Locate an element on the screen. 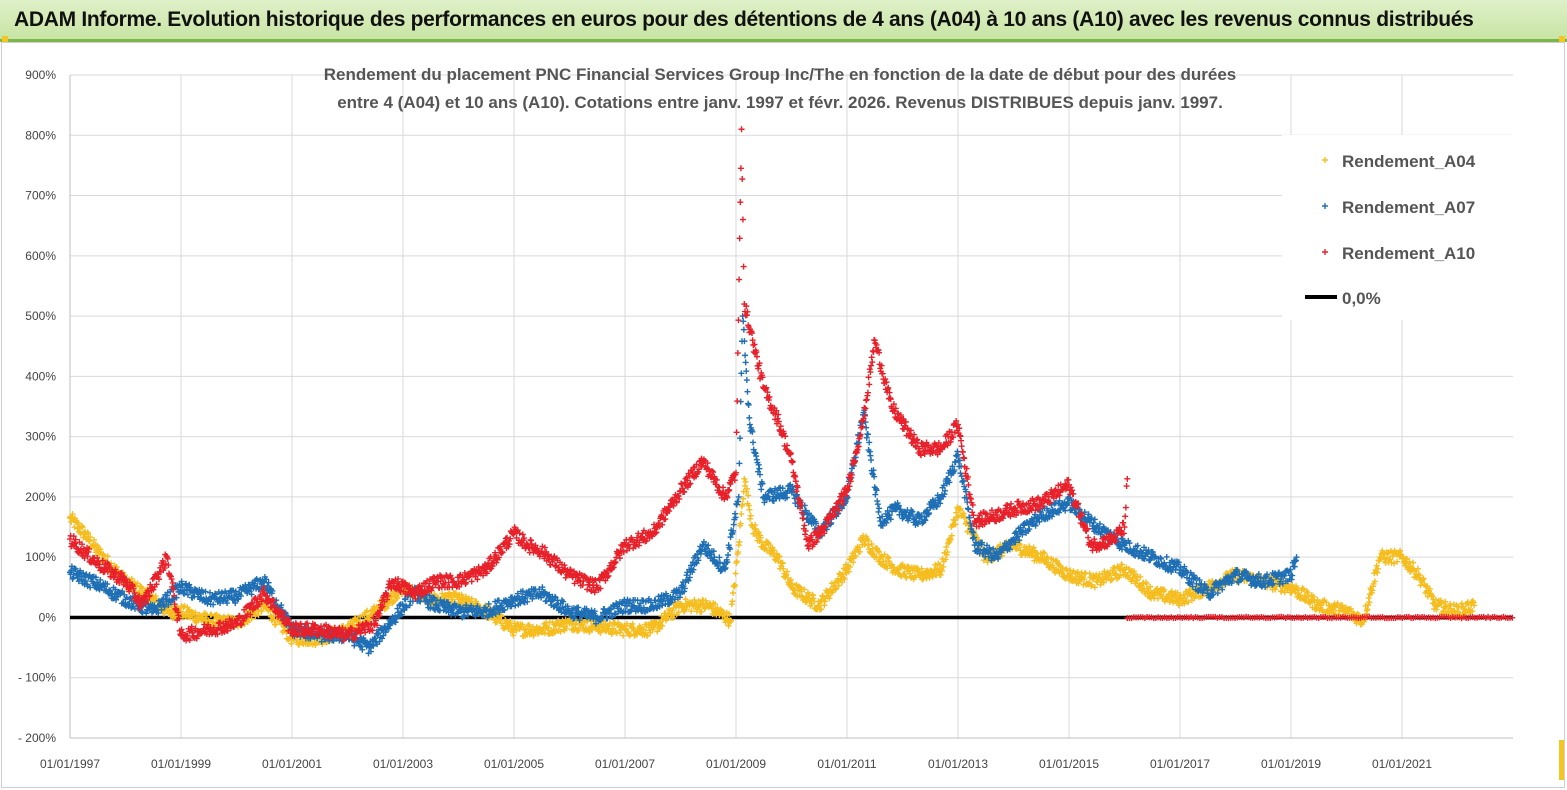 This screenshot has width=1567, height=790. x-tick-label: 01/01/2005 is located at coordinates (514, 764).